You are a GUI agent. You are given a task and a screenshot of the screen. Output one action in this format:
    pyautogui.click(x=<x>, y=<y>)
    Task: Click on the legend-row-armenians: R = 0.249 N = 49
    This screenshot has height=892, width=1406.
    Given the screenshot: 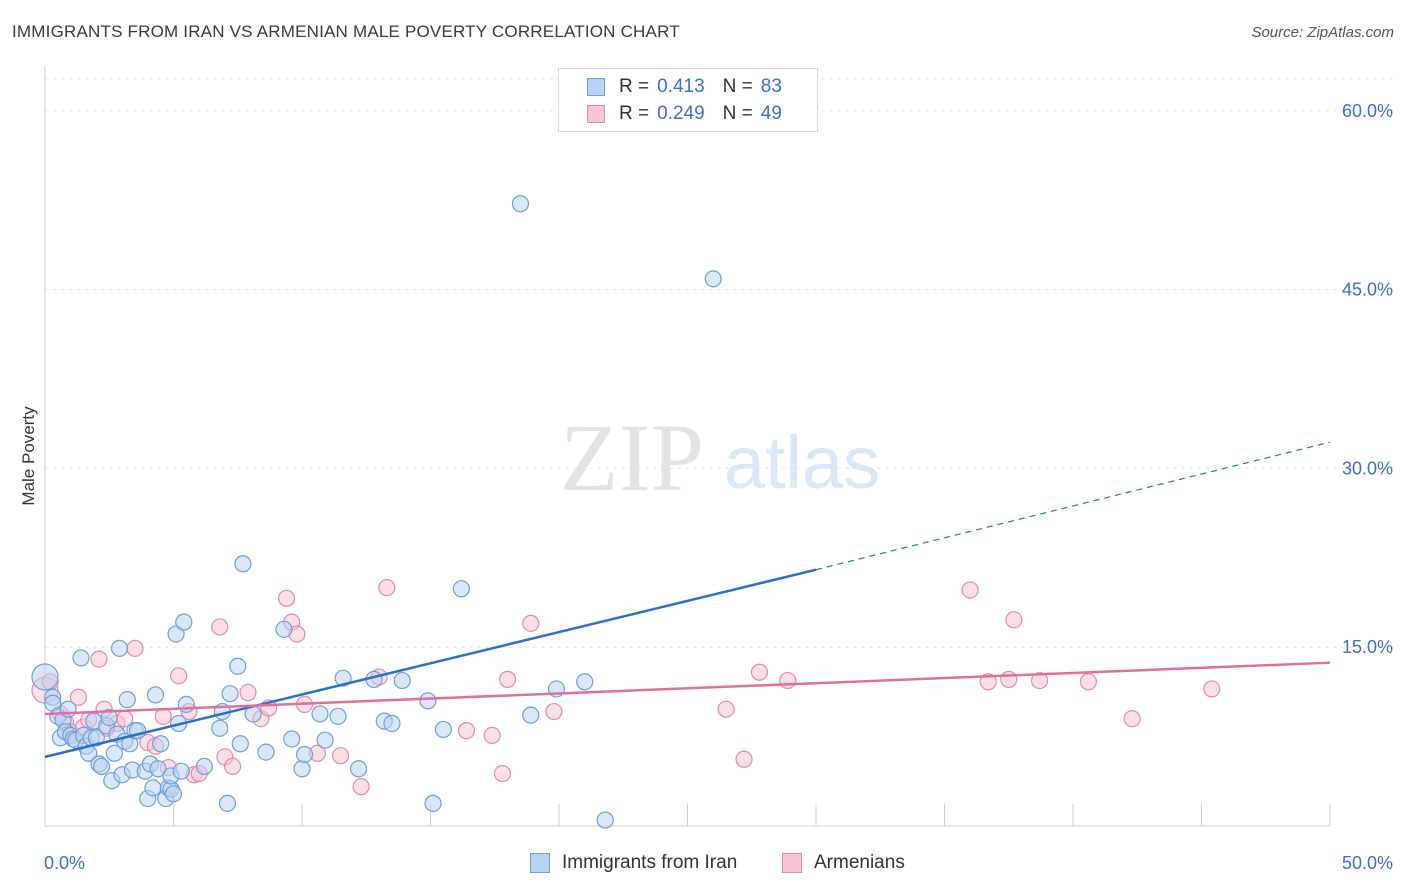 What is the action you would take?
    pyautogui.click(x=684, y=114)
    